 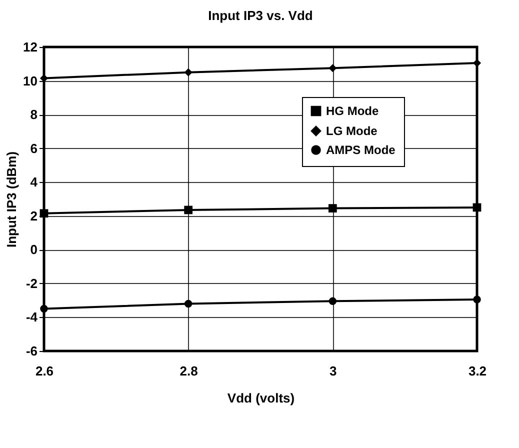 I want to click on y-tick-label: 6, so click(x=34, y=148).